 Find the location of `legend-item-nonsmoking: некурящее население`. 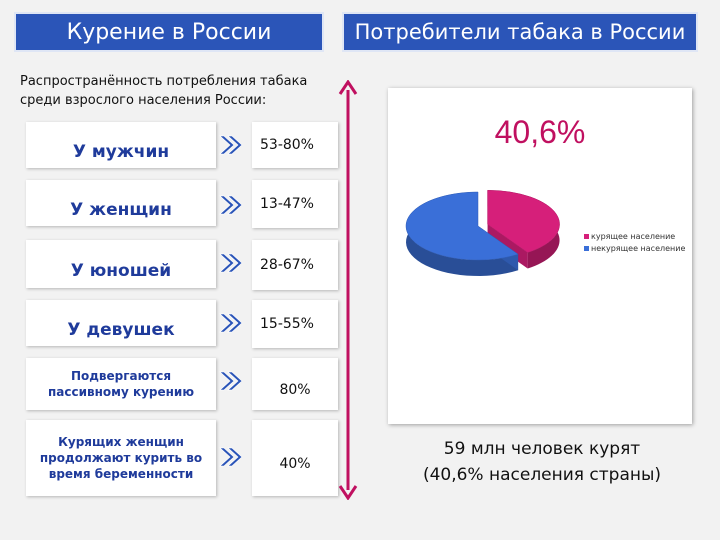

legend-item-nonsmoking: некурящее население is located at coordinates (634, 248).